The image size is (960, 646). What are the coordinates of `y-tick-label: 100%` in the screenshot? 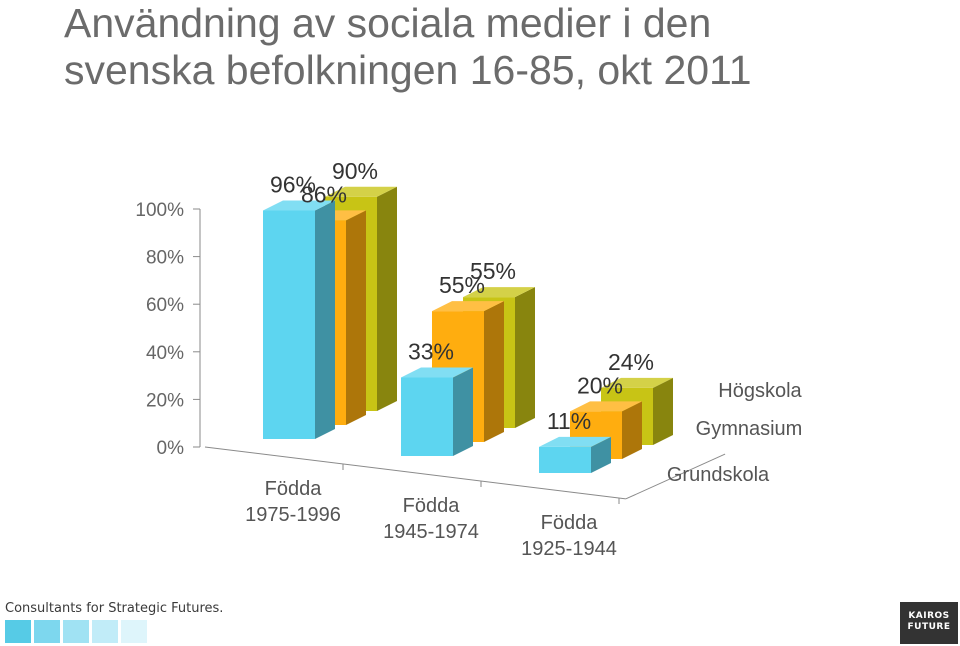 It's located at (159, 210).